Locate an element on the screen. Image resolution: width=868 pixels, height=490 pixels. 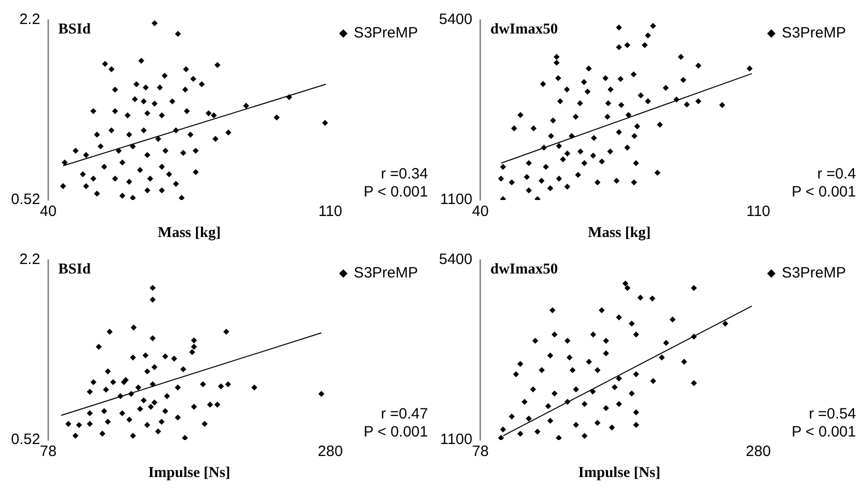
y-tick-label: 5400 is located at coordinates (455, 19).